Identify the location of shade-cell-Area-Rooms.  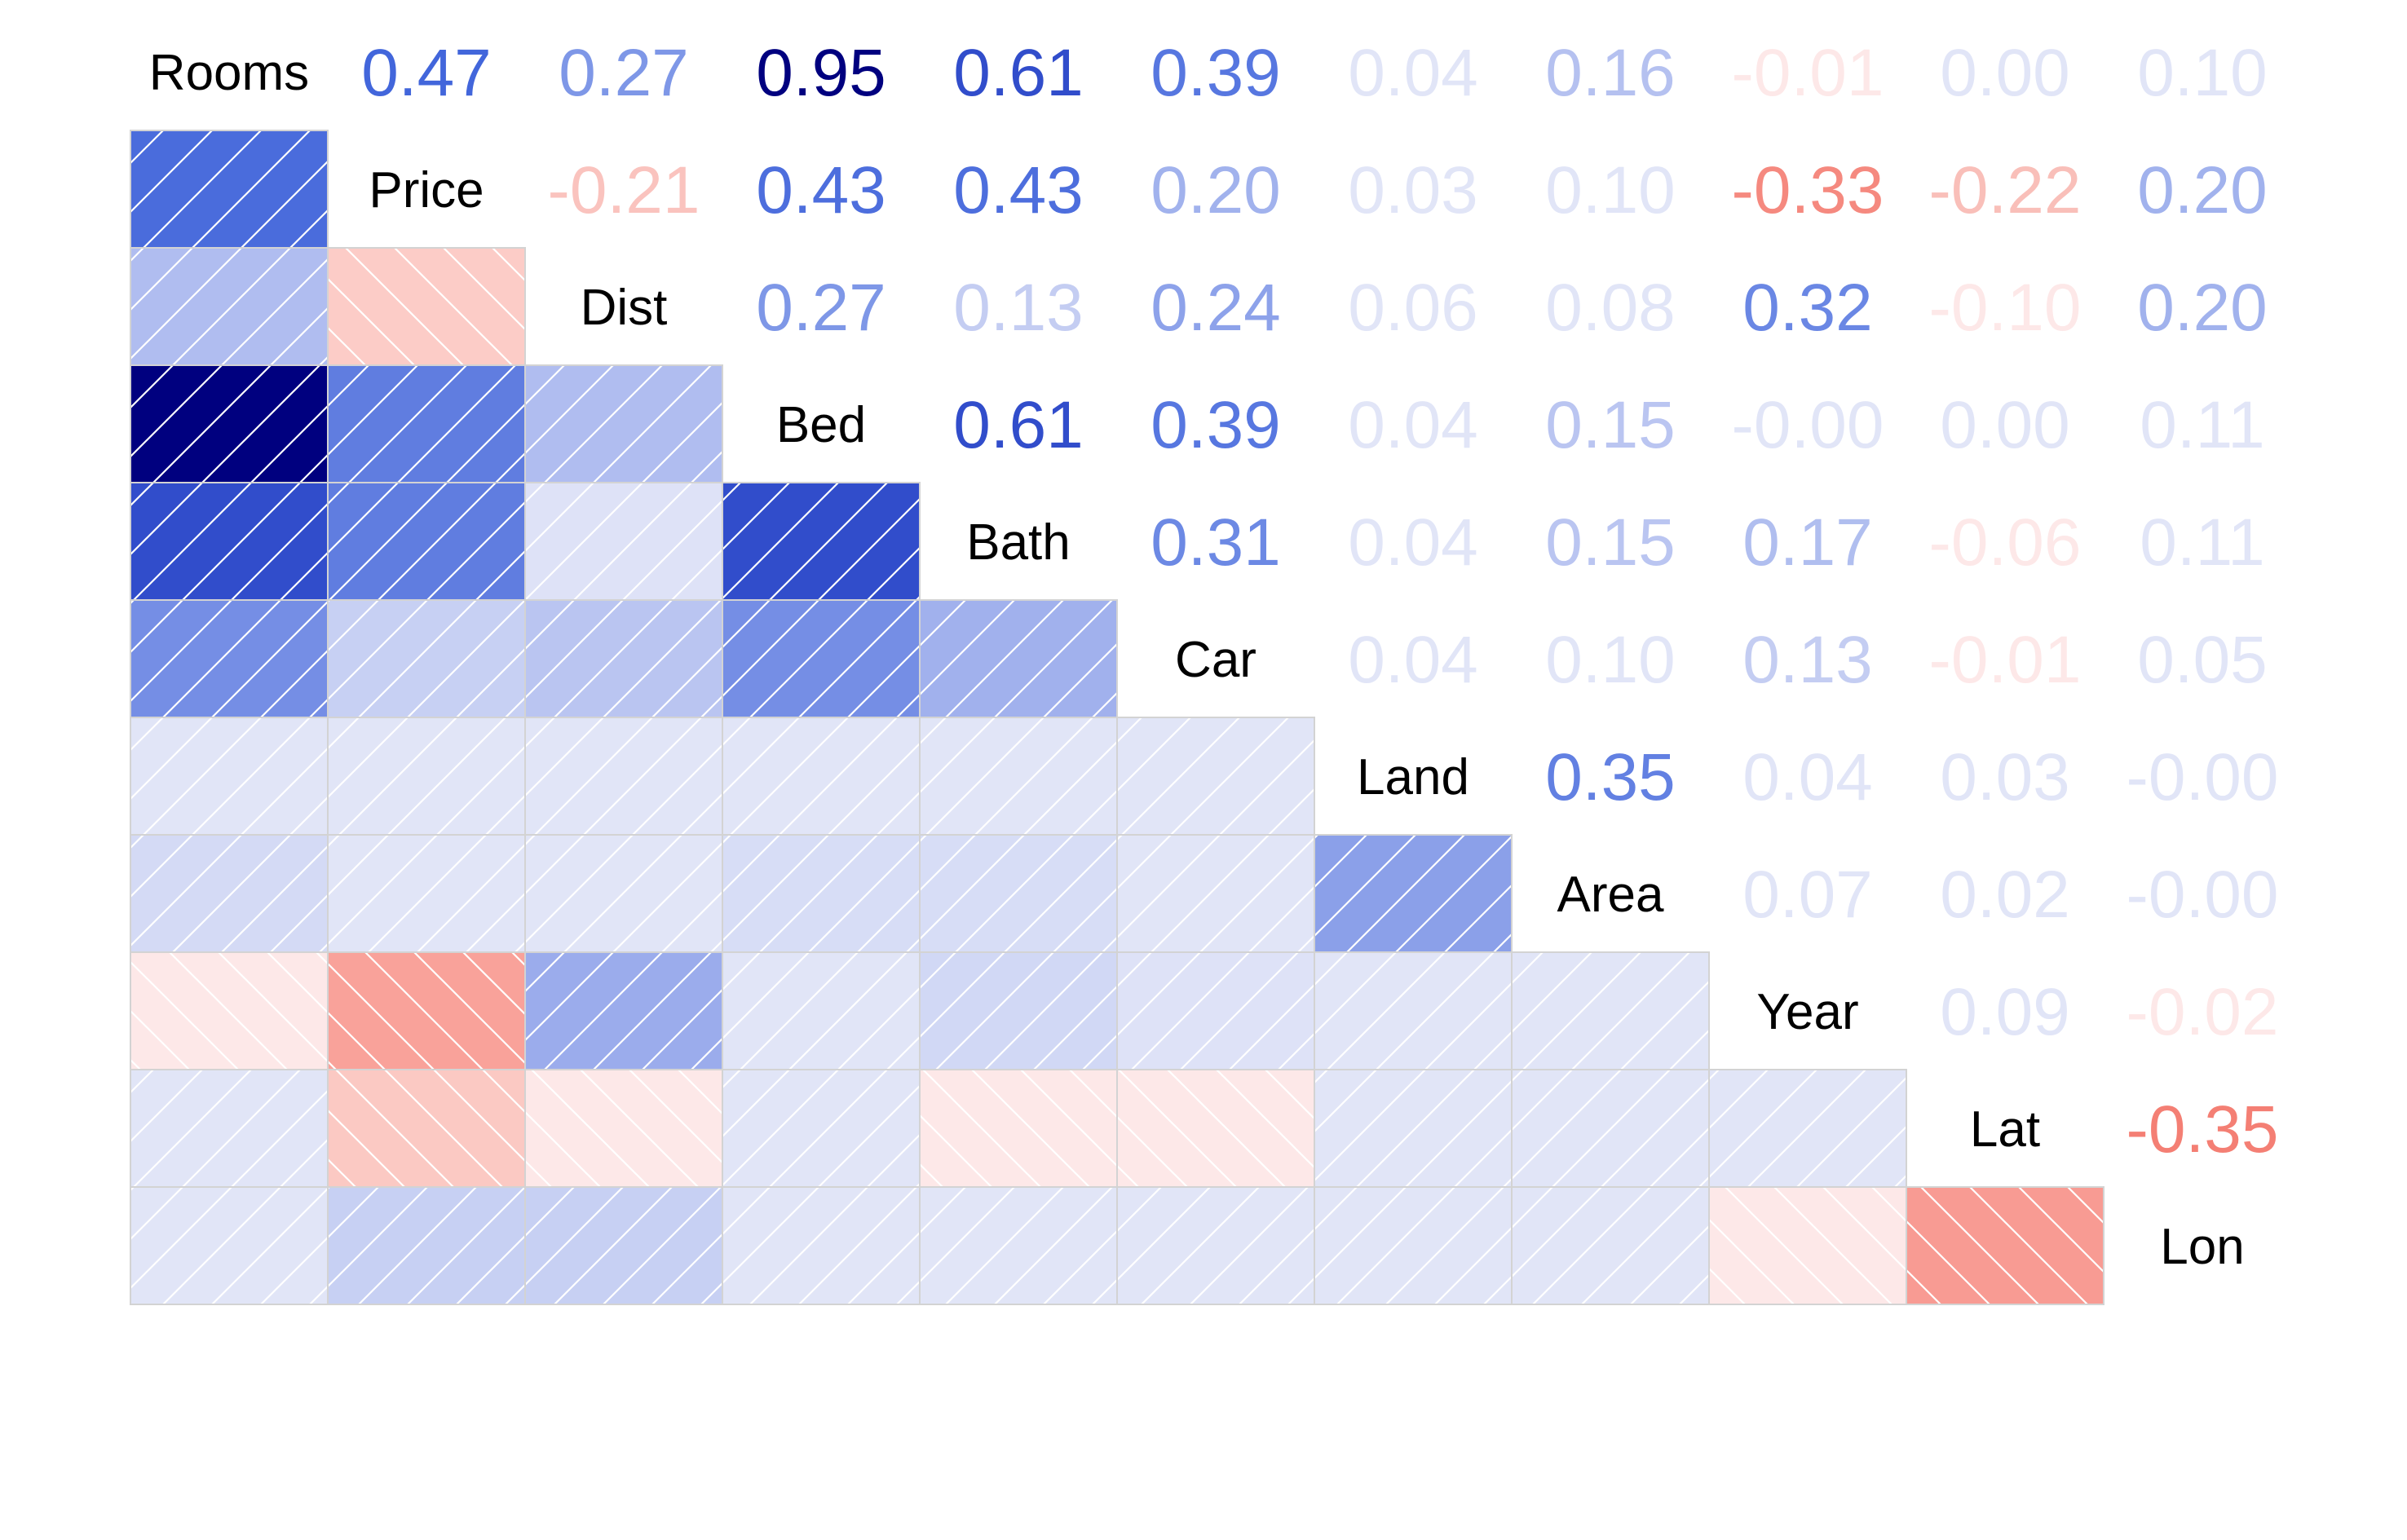
(229, 894).